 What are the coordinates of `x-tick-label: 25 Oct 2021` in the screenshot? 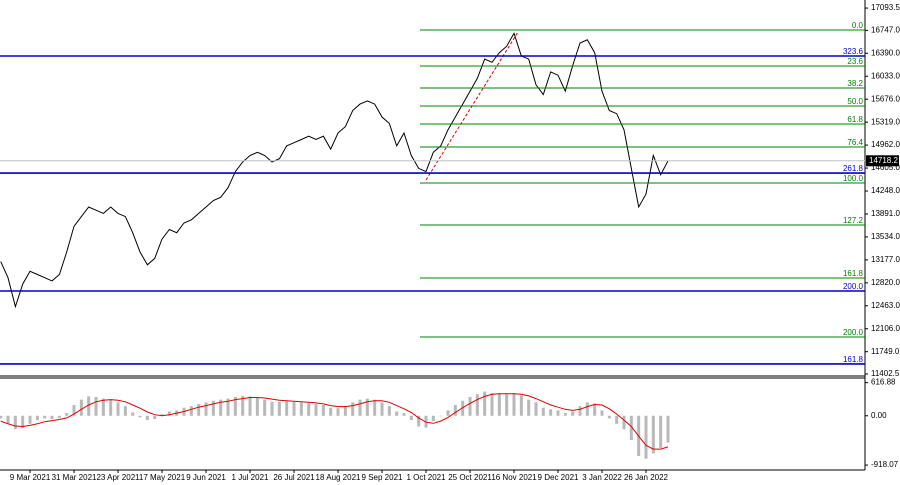 It's located at (470, 477).